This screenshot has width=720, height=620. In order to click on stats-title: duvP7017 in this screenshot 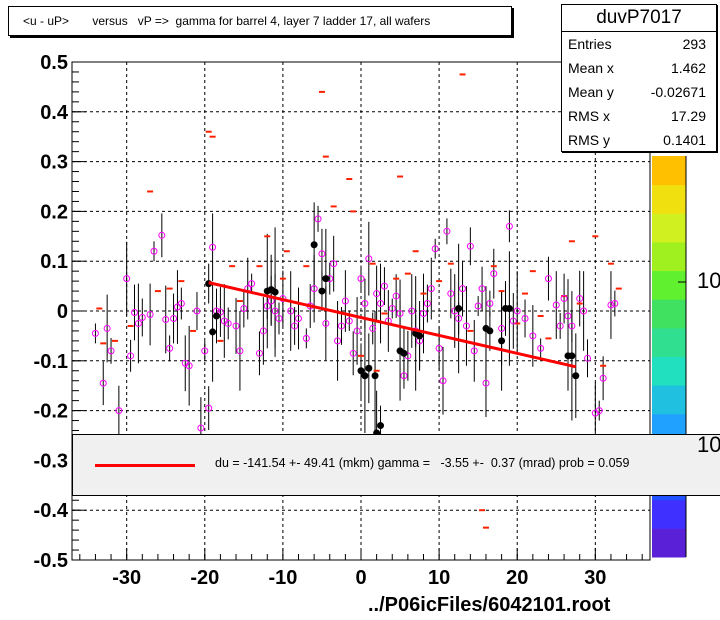, I will do `click(639, 18)`.